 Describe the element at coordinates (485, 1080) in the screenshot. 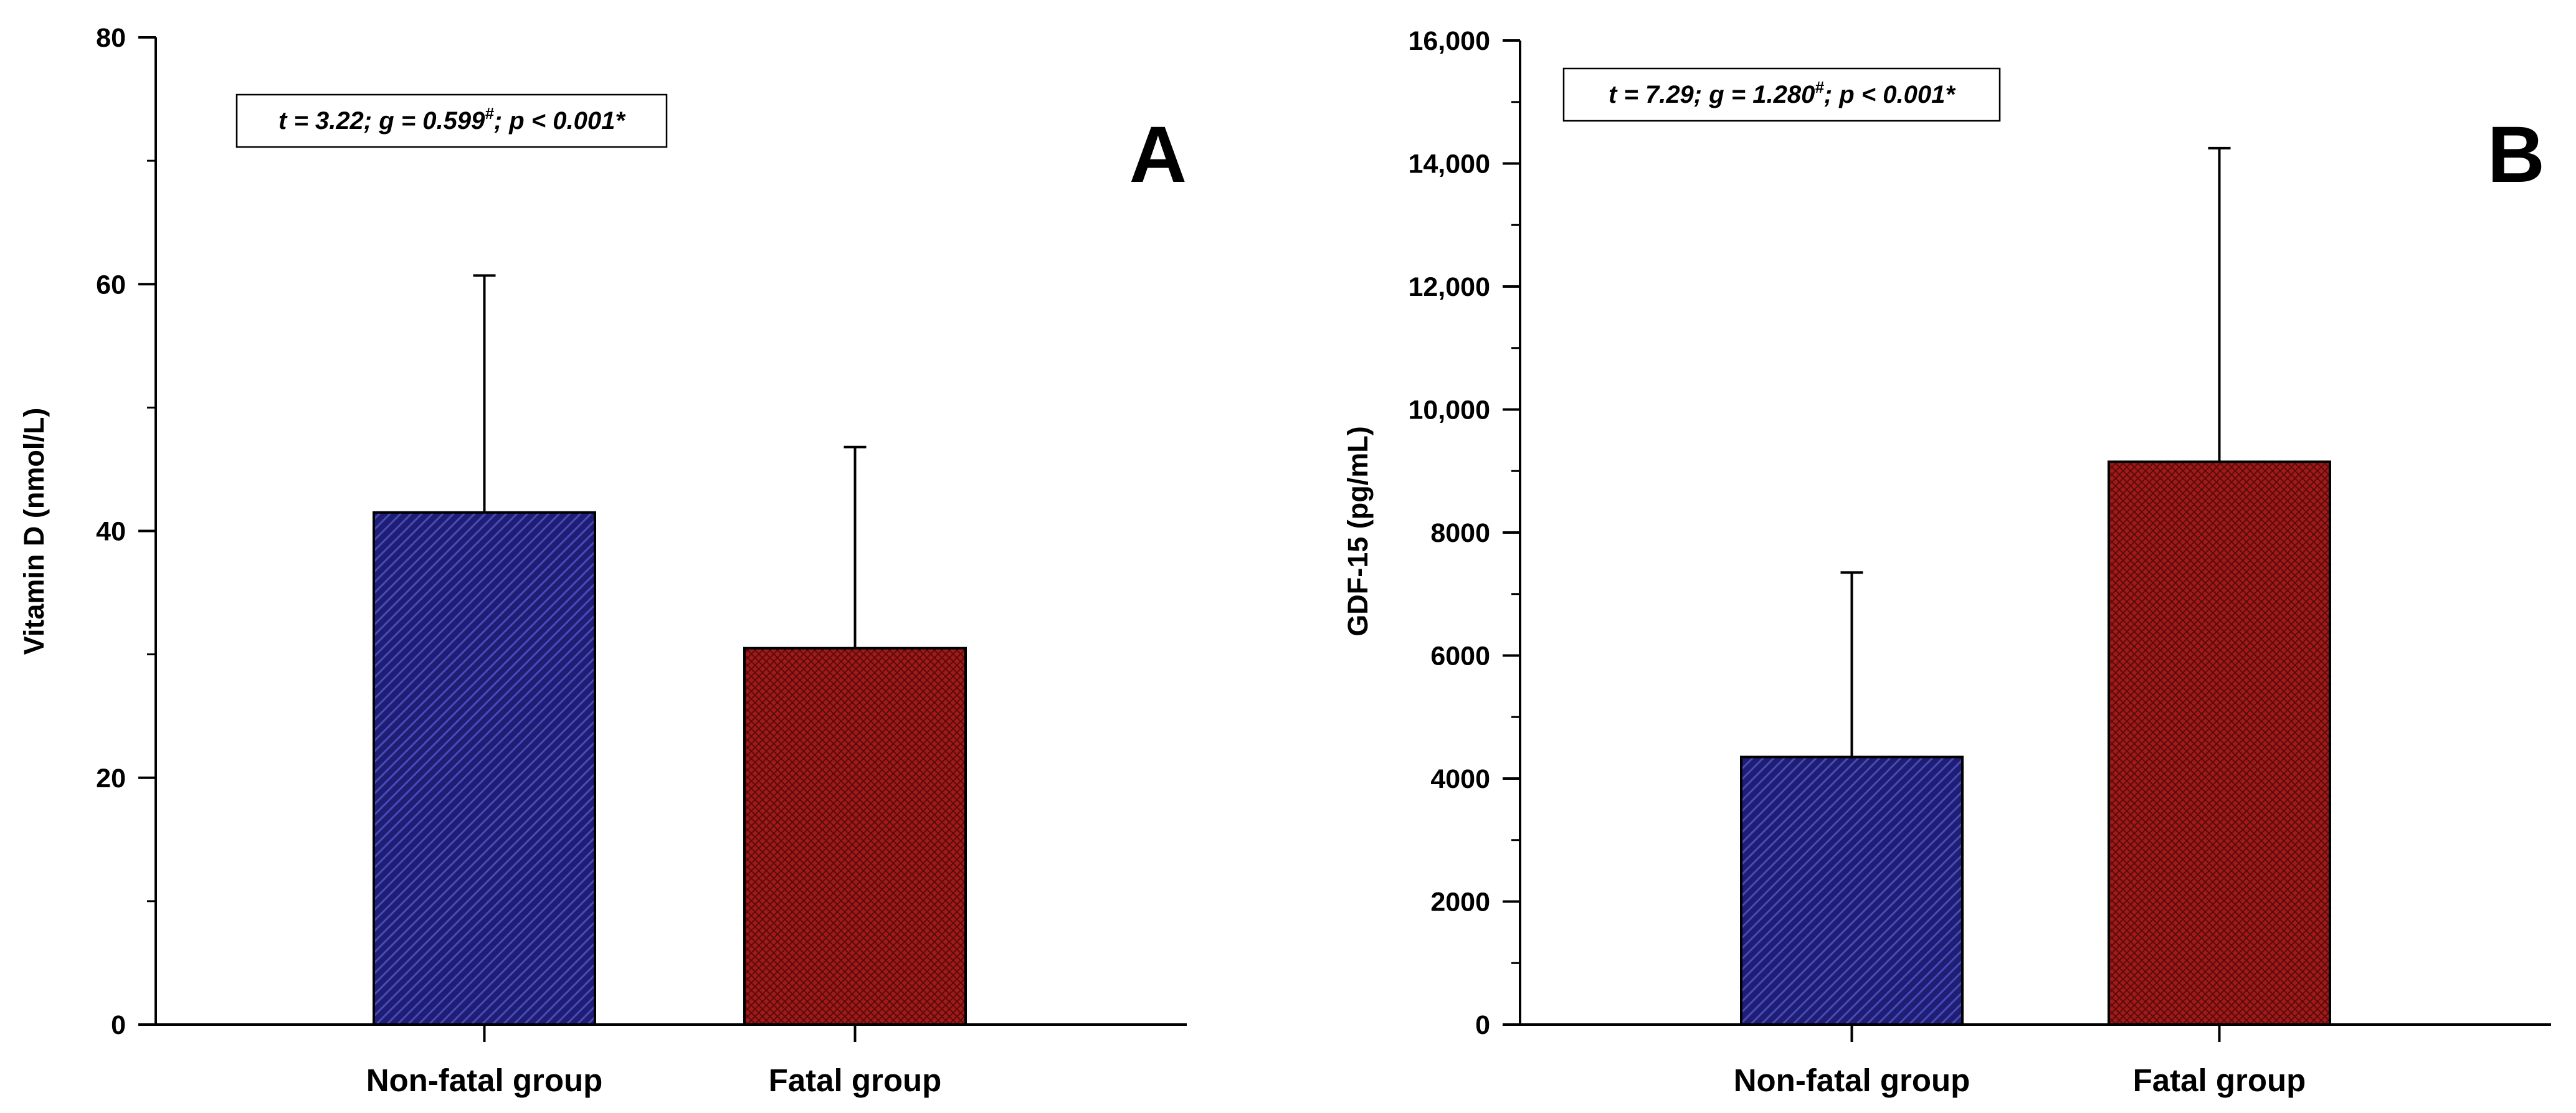

I see `panel-a-category-label-non-fatal-group: Non-fatal group` at that location.